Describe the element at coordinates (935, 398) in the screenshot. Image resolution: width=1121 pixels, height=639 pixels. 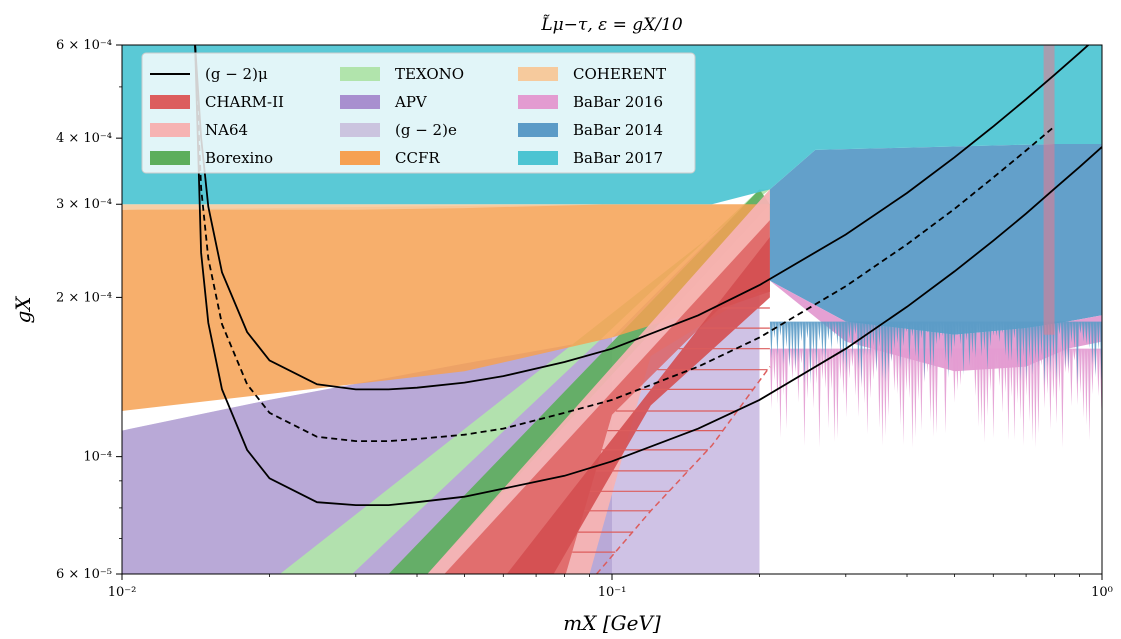
I see `babar-2016-spikes` at that location.